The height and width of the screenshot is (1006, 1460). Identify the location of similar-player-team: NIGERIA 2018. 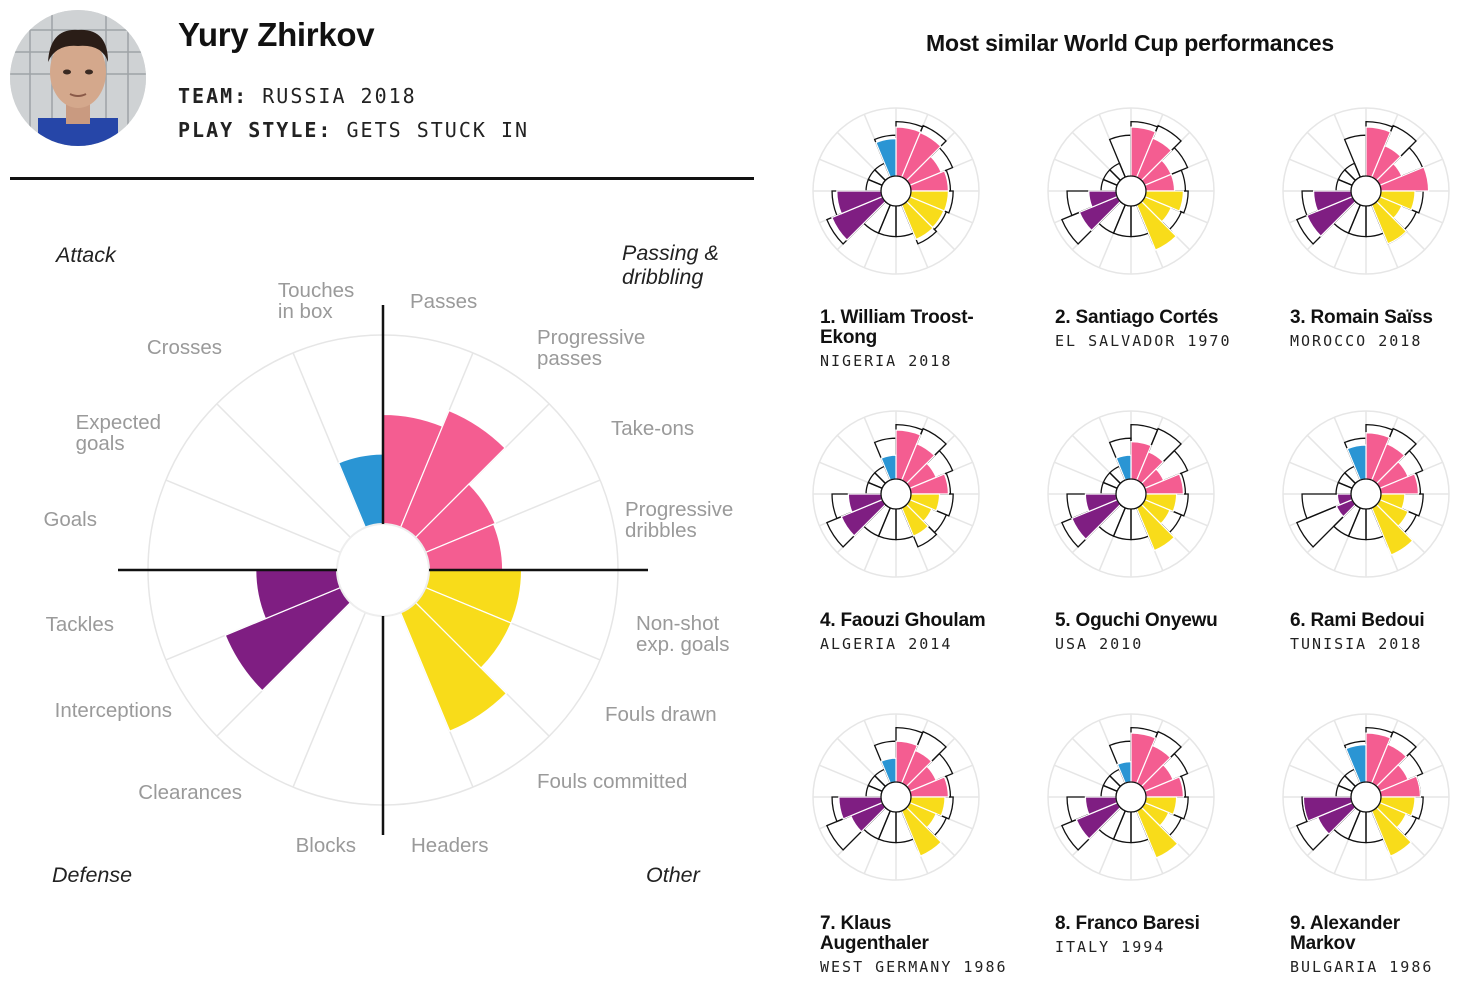
(886, 361).